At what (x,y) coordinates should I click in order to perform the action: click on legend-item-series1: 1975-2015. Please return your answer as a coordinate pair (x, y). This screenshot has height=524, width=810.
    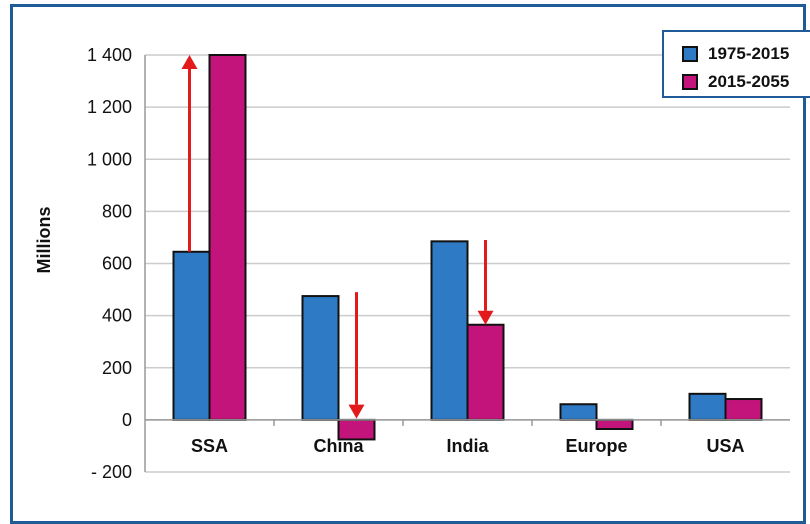
    Looking at the image, I should click on (735, 54).